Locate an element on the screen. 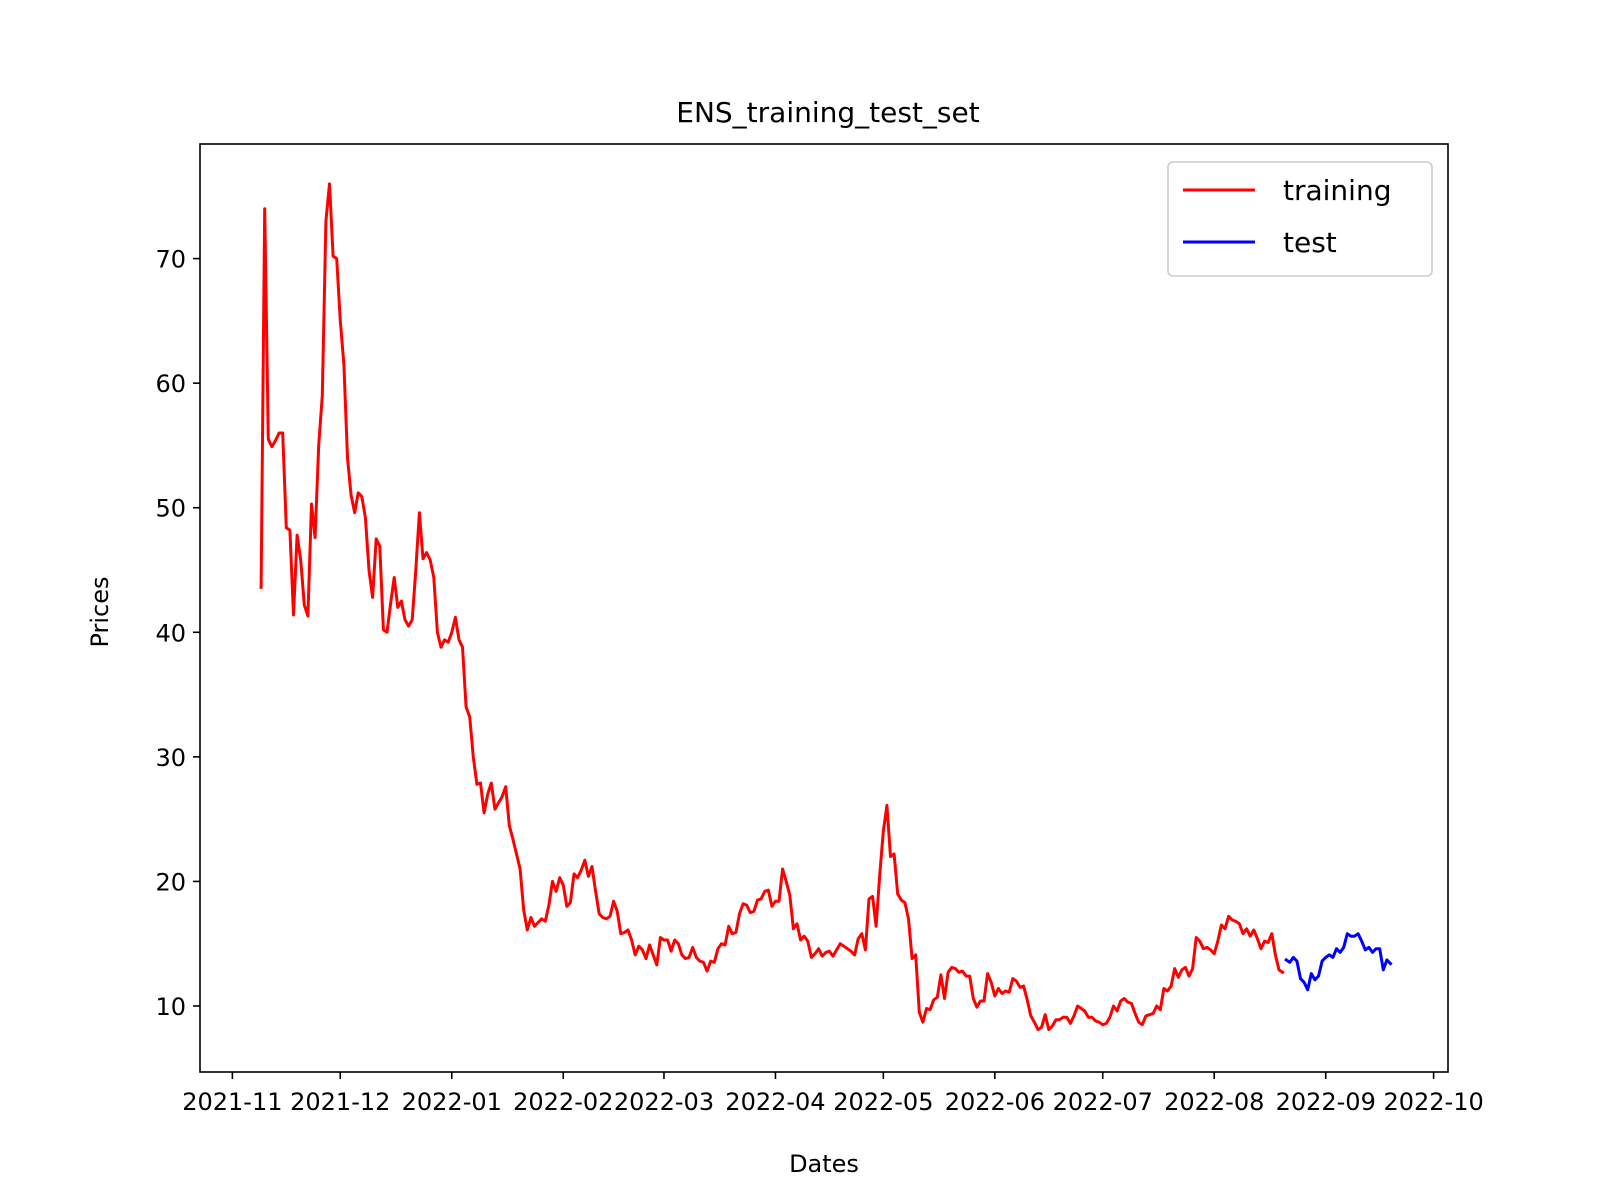 This screenshot has width=1600, height=1200. chart-title: ENS_training_test_set is located at coordinates (827, 112).